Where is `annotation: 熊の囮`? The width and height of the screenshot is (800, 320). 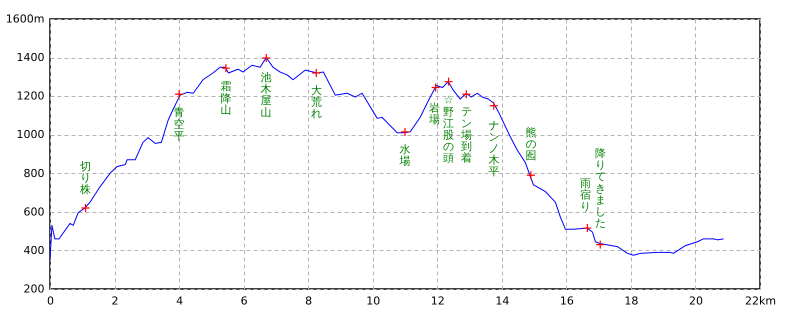
annotation: 熊の囮 is located at coordinates (530, 144).